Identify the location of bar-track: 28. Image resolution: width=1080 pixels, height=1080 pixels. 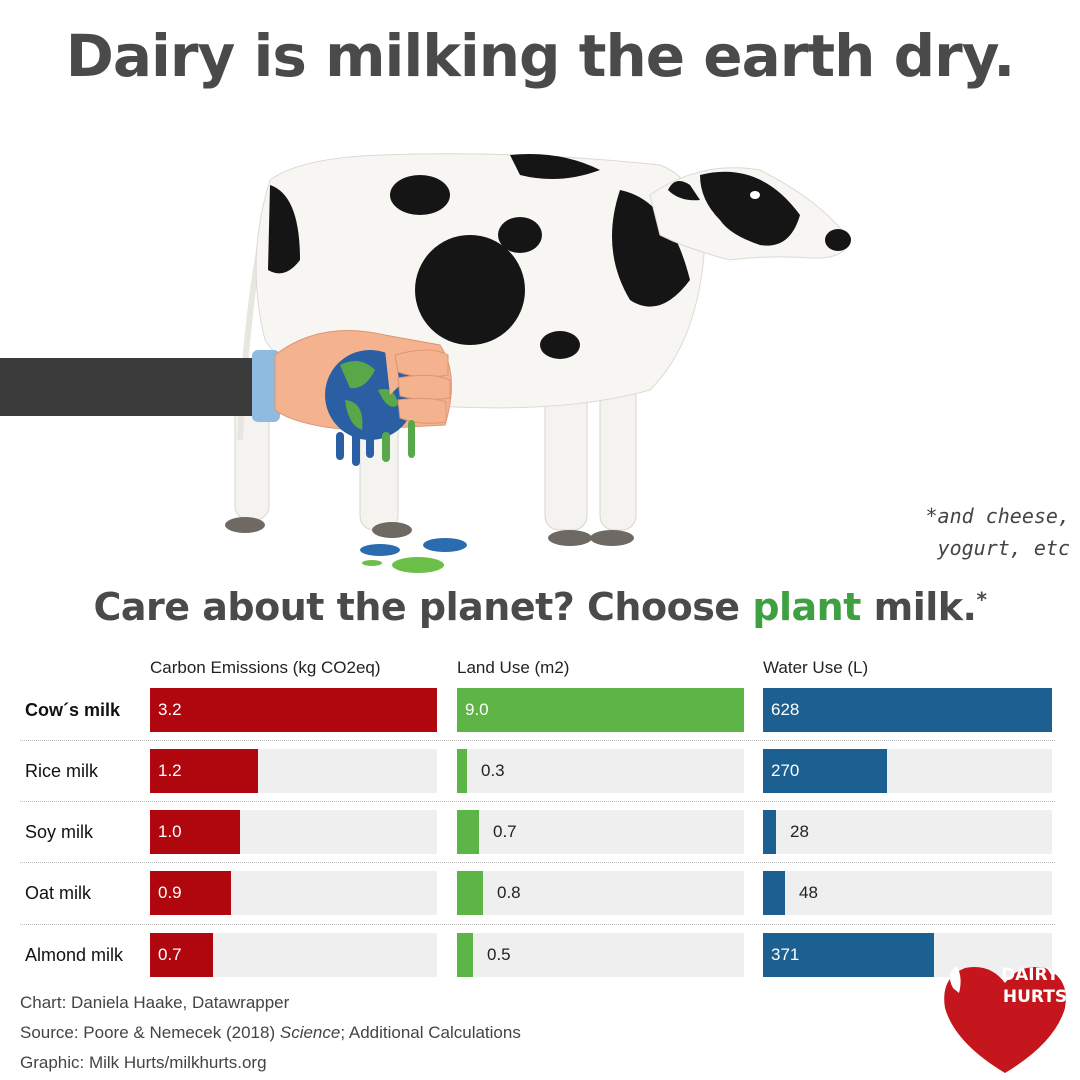
(907, 832).